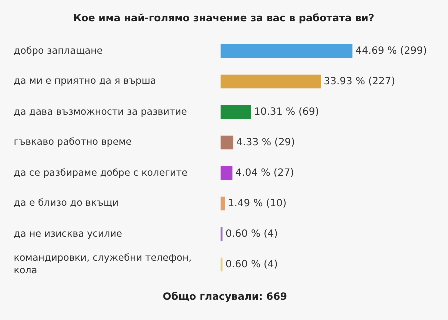 This screenshot has width=448, height=320. What do you see at coordinates (85, 81) in the screenshot?
I see `y-tick-label: да ми е приятно да я върша` at bounding box center [85, 81].